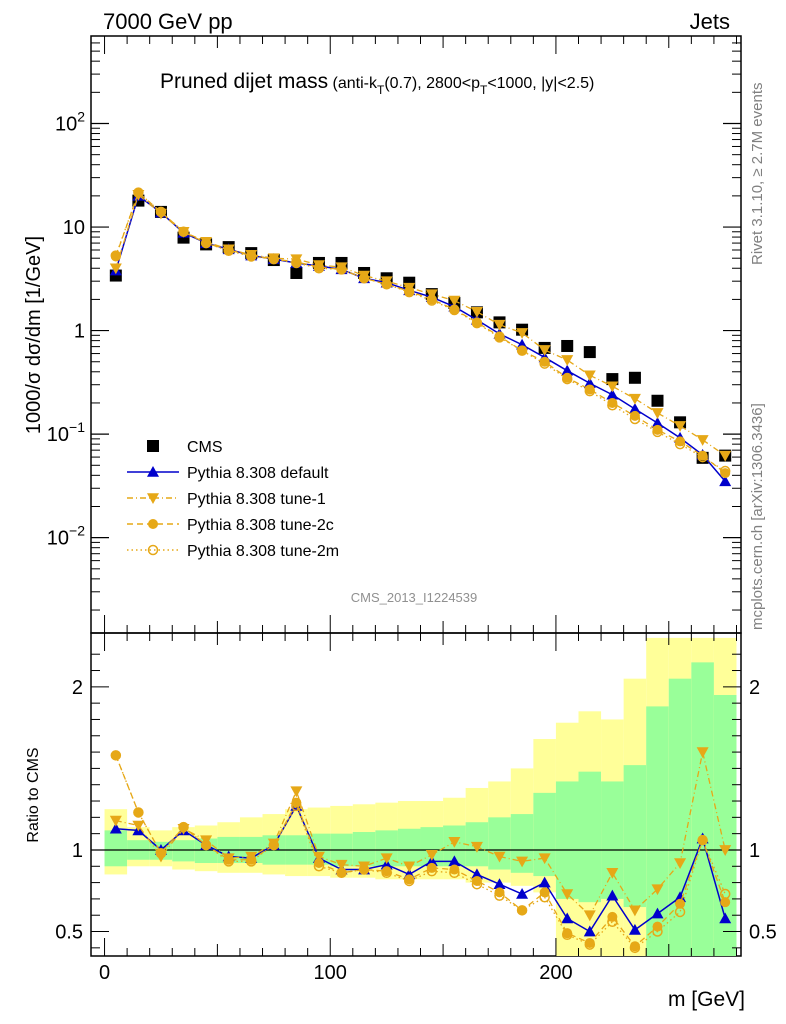 This screenshot has width=786, height=1024. Describe the element at coordinates (69, 933) in the screenshot. I see `ratio-y-tick-label: 0.5` at that location.